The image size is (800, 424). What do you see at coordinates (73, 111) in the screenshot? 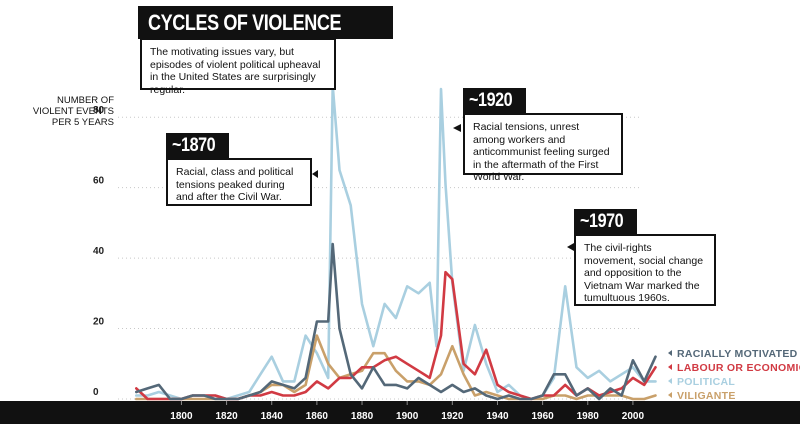
I see `y-axis-label: NUMBER OF VIOLENT EVENTS PER 5 YEARS` at bounding box center [73, 111].